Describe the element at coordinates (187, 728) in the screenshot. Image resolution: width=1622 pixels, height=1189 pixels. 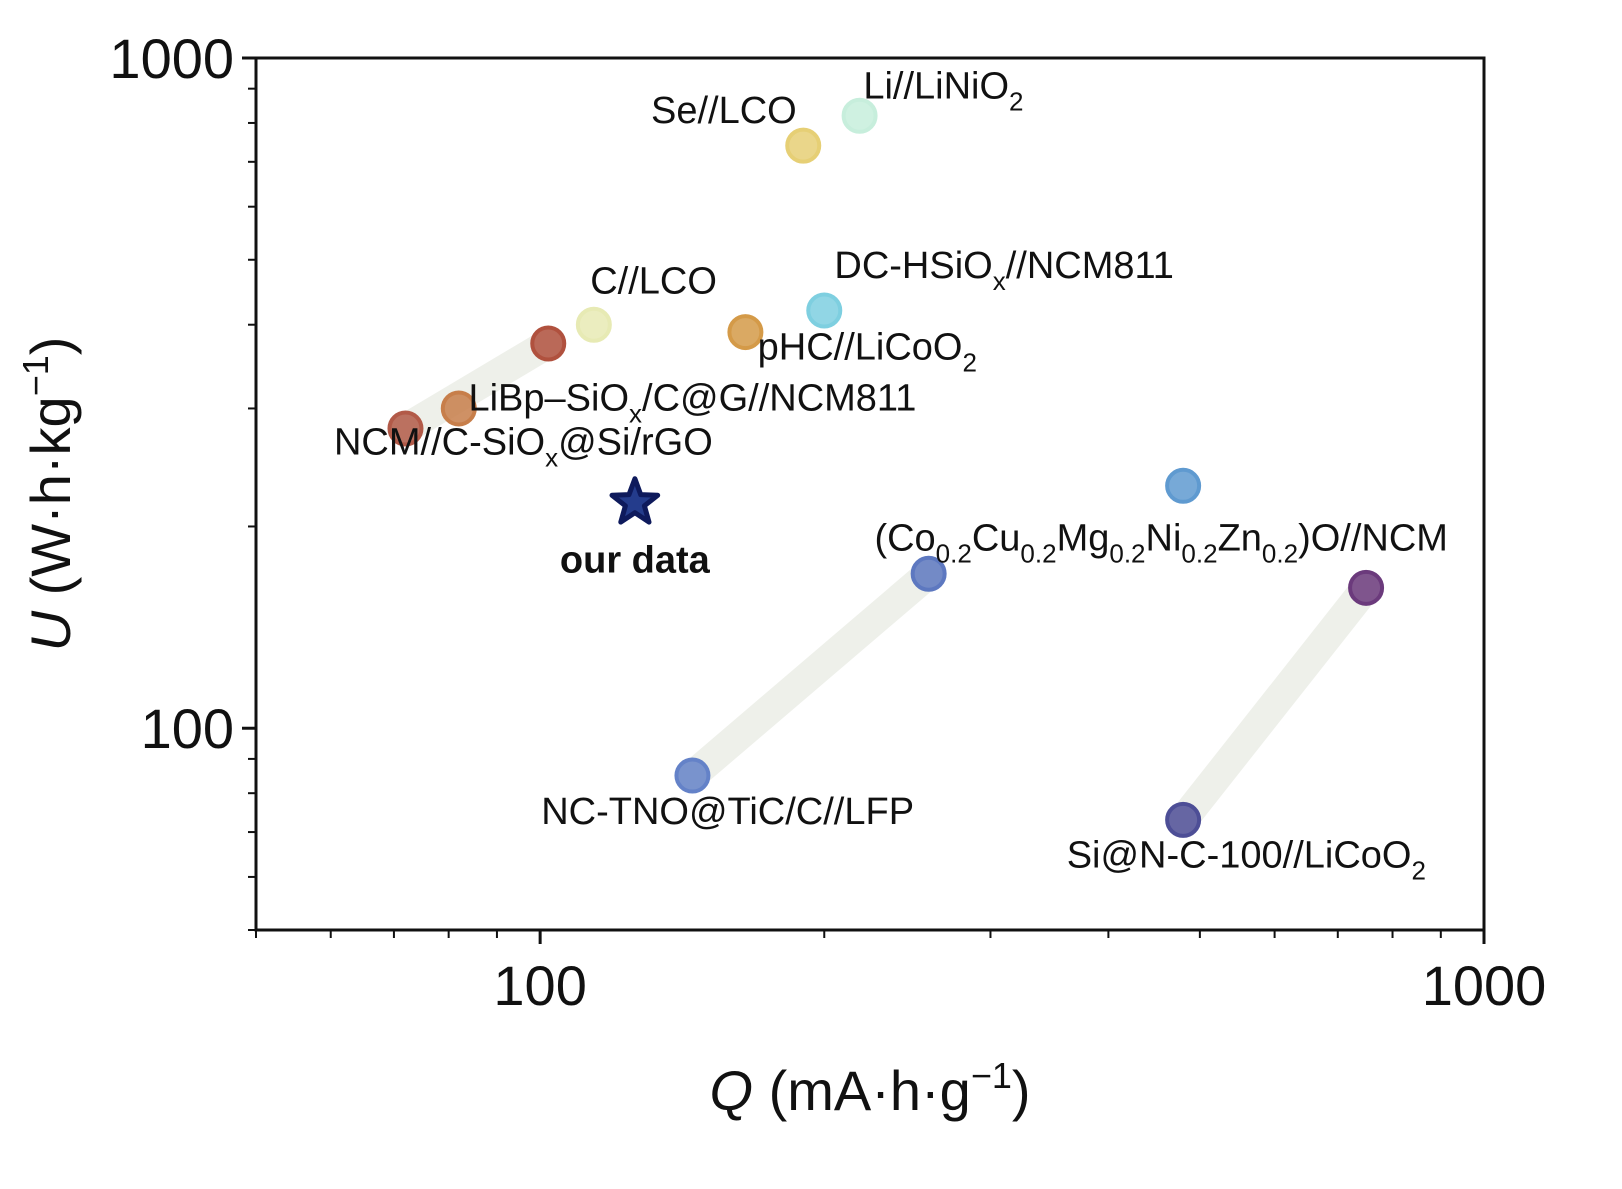
I see `y-tick-label-100: 100` at that location.